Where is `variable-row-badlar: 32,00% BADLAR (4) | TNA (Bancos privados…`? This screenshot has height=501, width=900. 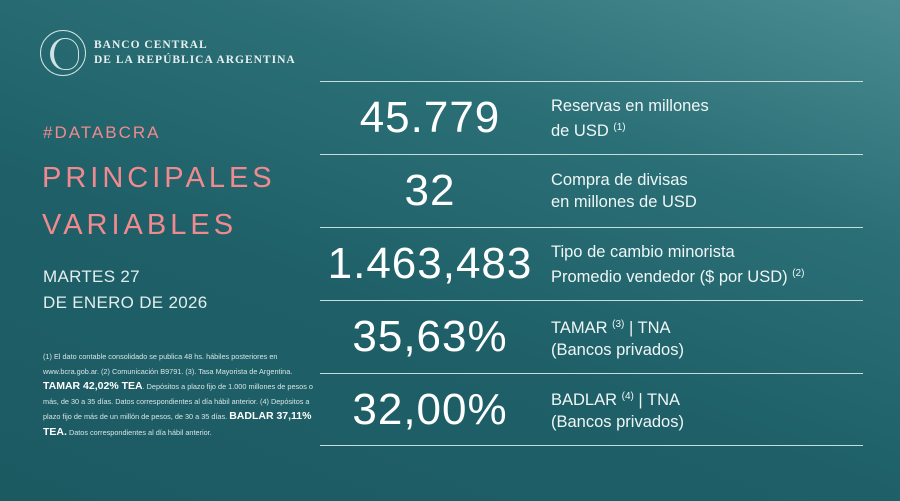
variable-row-badlar: 32,00% BADLAR (4) | TNA (Bancos privados… is located at coordinates (591, 409).